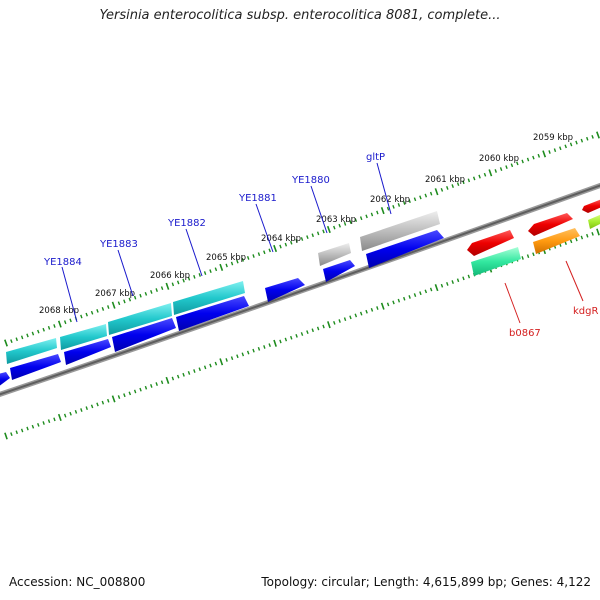 The width and height of the screenshot is (600, 600). Describe the element at coordinates (62, 262) in the screenshot. I see `gene-label: YE1884` at that location.